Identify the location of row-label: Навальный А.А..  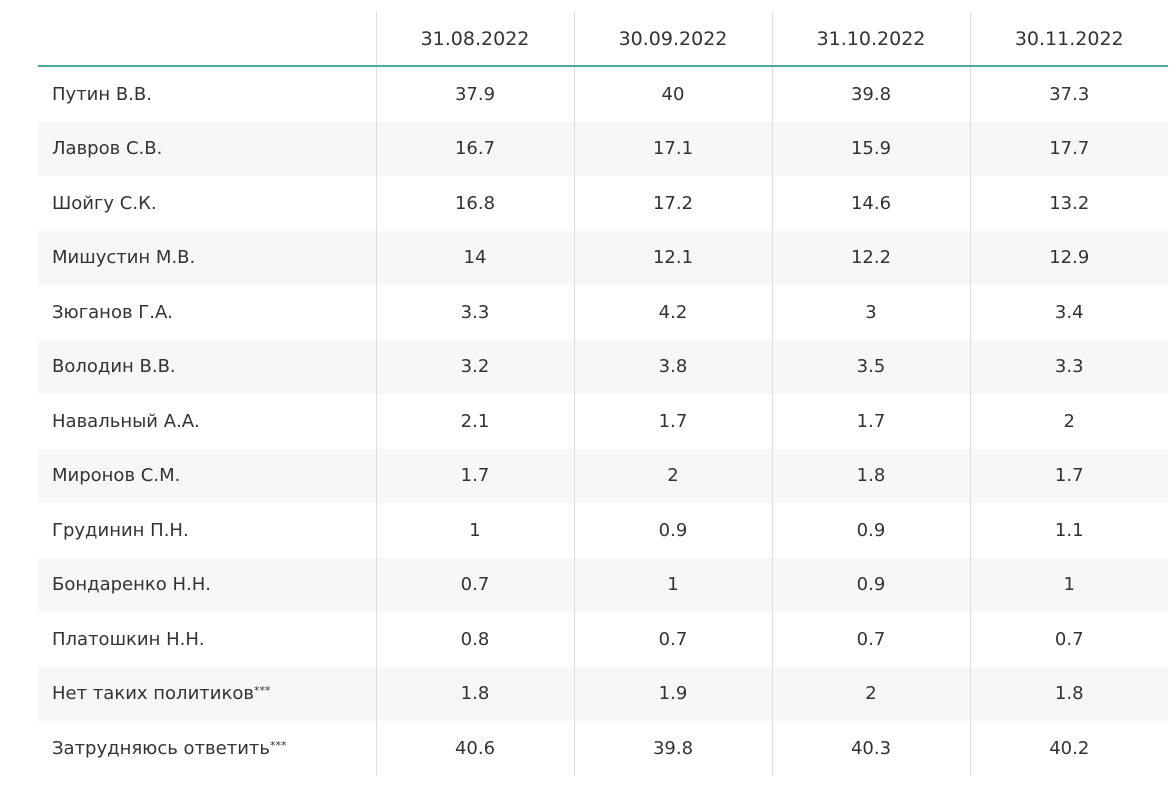
(207, 421).